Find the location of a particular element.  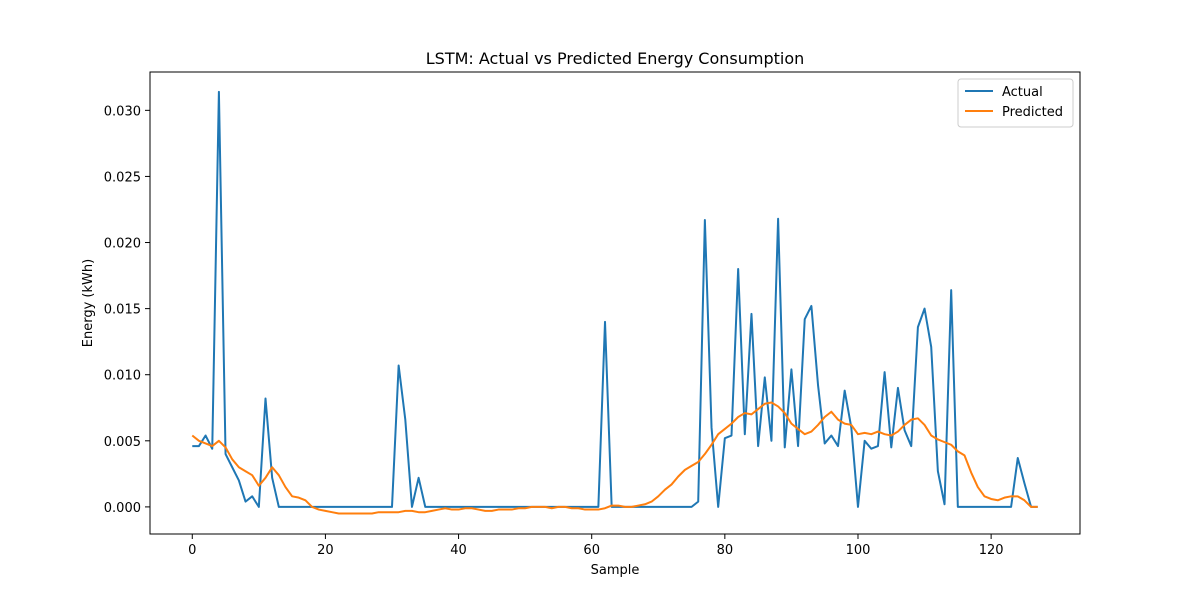

y-tick-label: 0.000 is located at coordinates (122, 508).